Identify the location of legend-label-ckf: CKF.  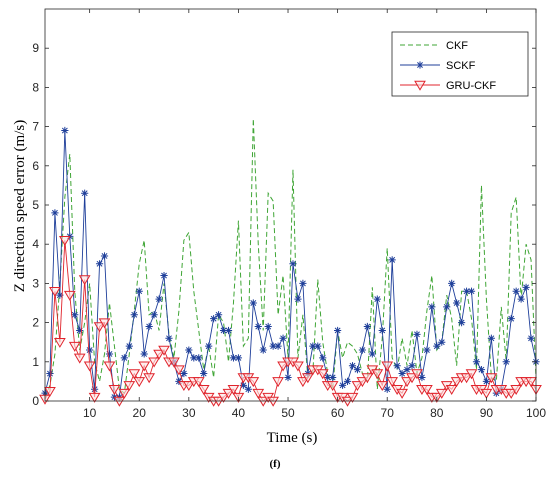
(457, 46).